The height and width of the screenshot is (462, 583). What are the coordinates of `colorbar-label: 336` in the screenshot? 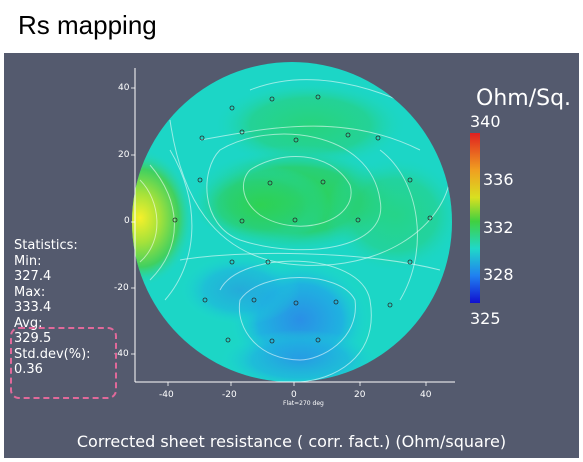 It's located at (498, 179).